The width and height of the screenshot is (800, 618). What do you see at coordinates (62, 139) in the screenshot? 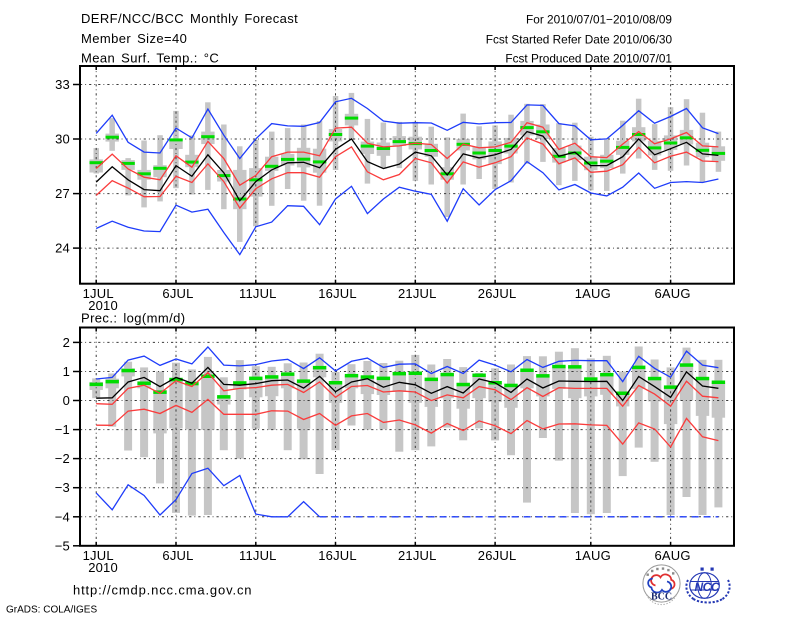
I see `svg-text: 30` at bounding box center [62, 139].